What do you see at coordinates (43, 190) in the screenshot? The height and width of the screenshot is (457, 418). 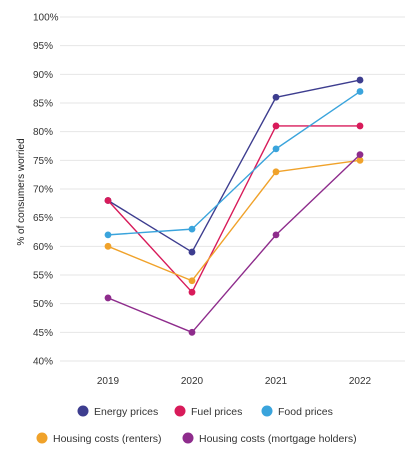 I see `y-tick-label: 70%` at bounding box center [43, 190].